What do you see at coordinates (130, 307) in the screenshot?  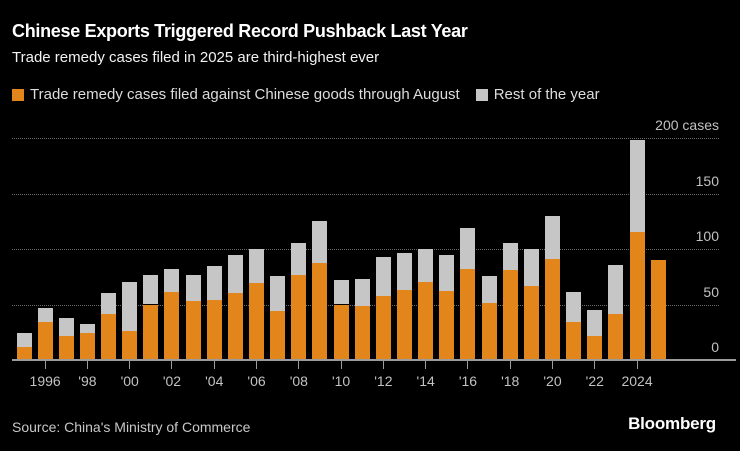 I see `bar-segment-rest-2000` at bounding box center [130, 307].